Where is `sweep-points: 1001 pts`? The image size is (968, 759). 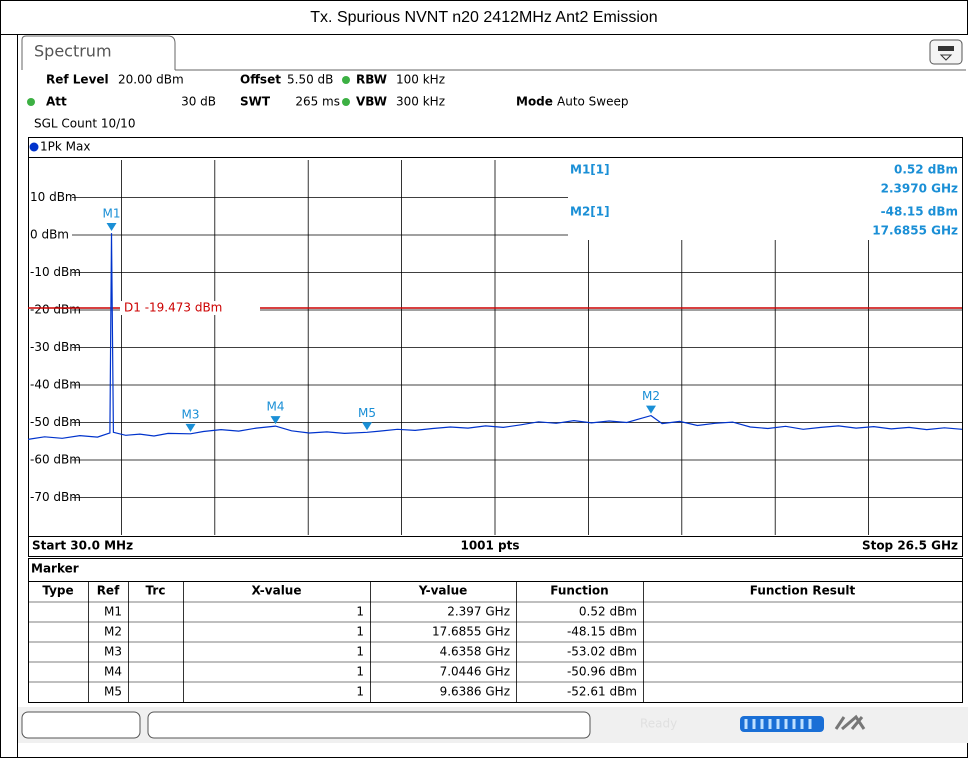 sweep-points: 1001 pts is located at coordinates (489, 546).